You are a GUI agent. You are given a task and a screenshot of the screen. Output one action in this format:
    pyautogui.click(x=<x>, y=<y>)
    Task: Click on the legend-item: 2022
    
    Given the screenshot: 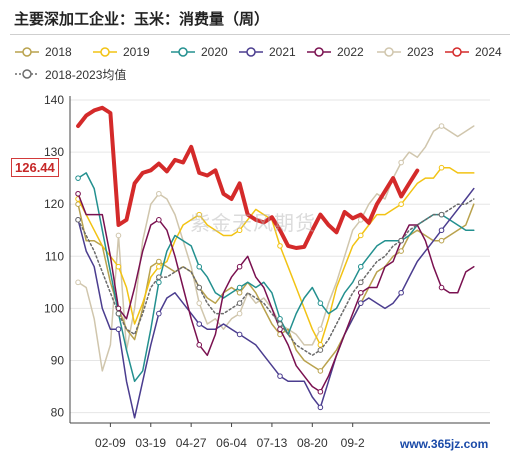 What is the action you would take?
    pyautogui.click(x=335, y=52)
    